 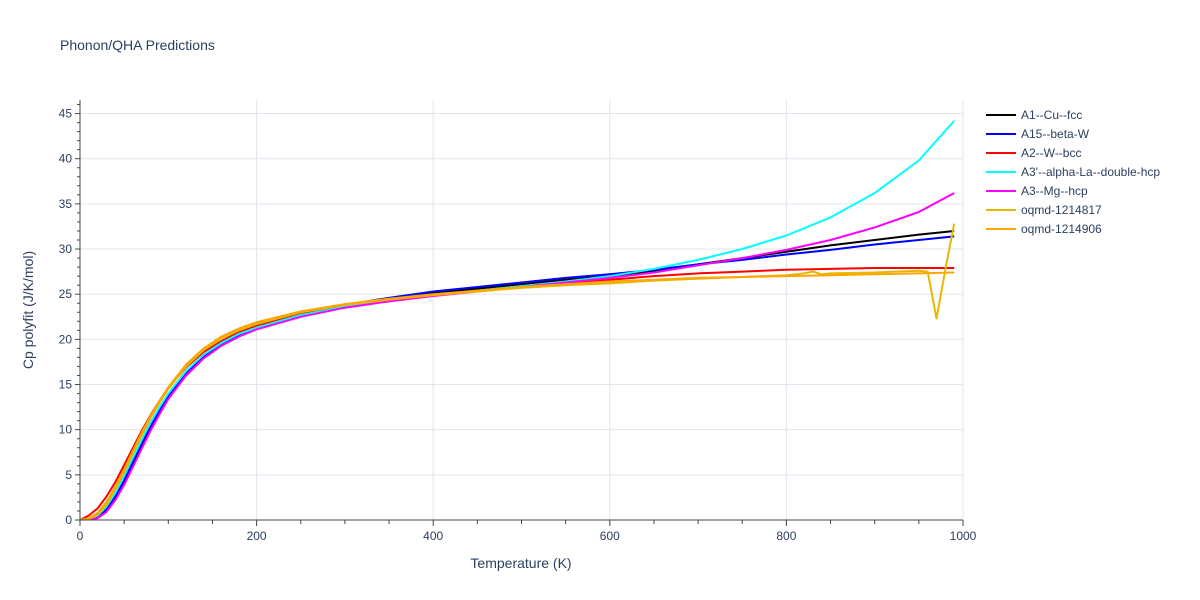 What do you see at coordinates (66, 385) in the screenshot?
I see `y-tick-label: 15` at bounding box center [66, 385].